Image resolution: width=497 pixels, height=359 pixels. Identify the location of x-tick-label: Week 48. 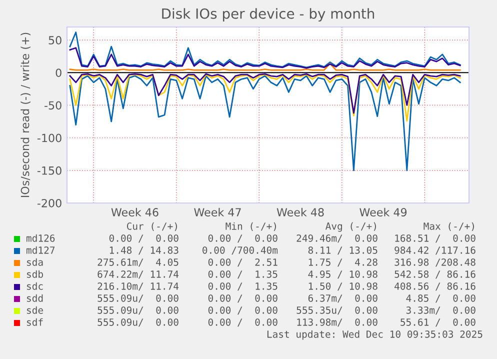
(300, 212).